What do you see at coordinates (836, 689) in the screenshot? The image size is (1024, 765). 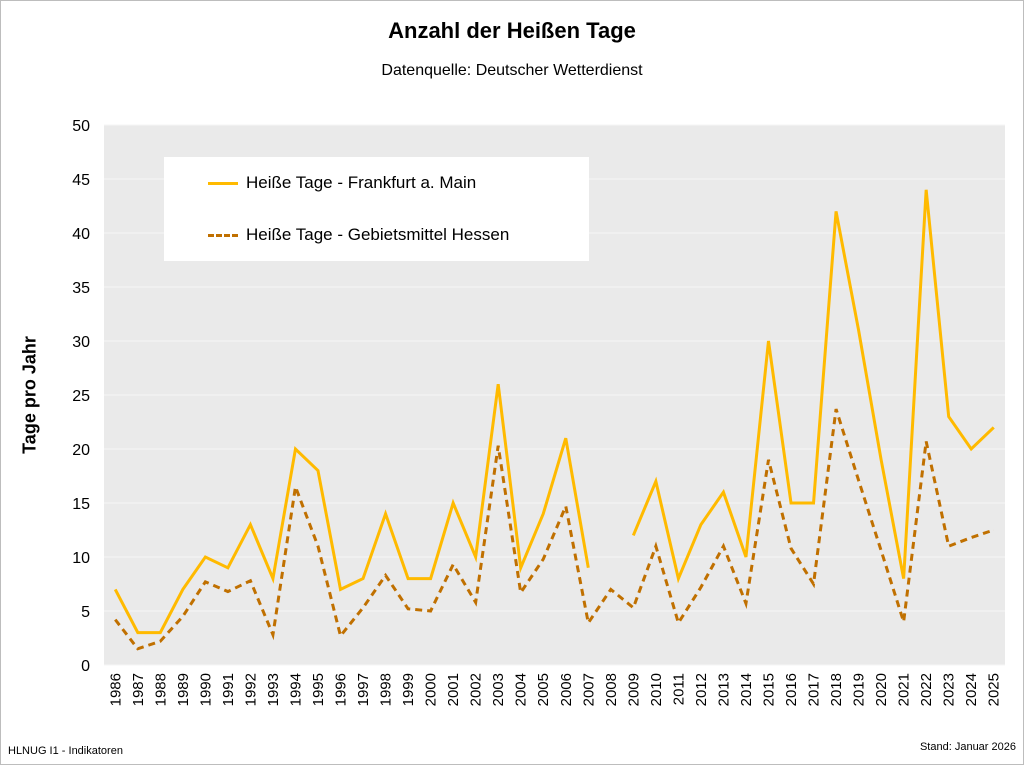 I see `x-tick-label: 2018` at bounding box center [836, 689].